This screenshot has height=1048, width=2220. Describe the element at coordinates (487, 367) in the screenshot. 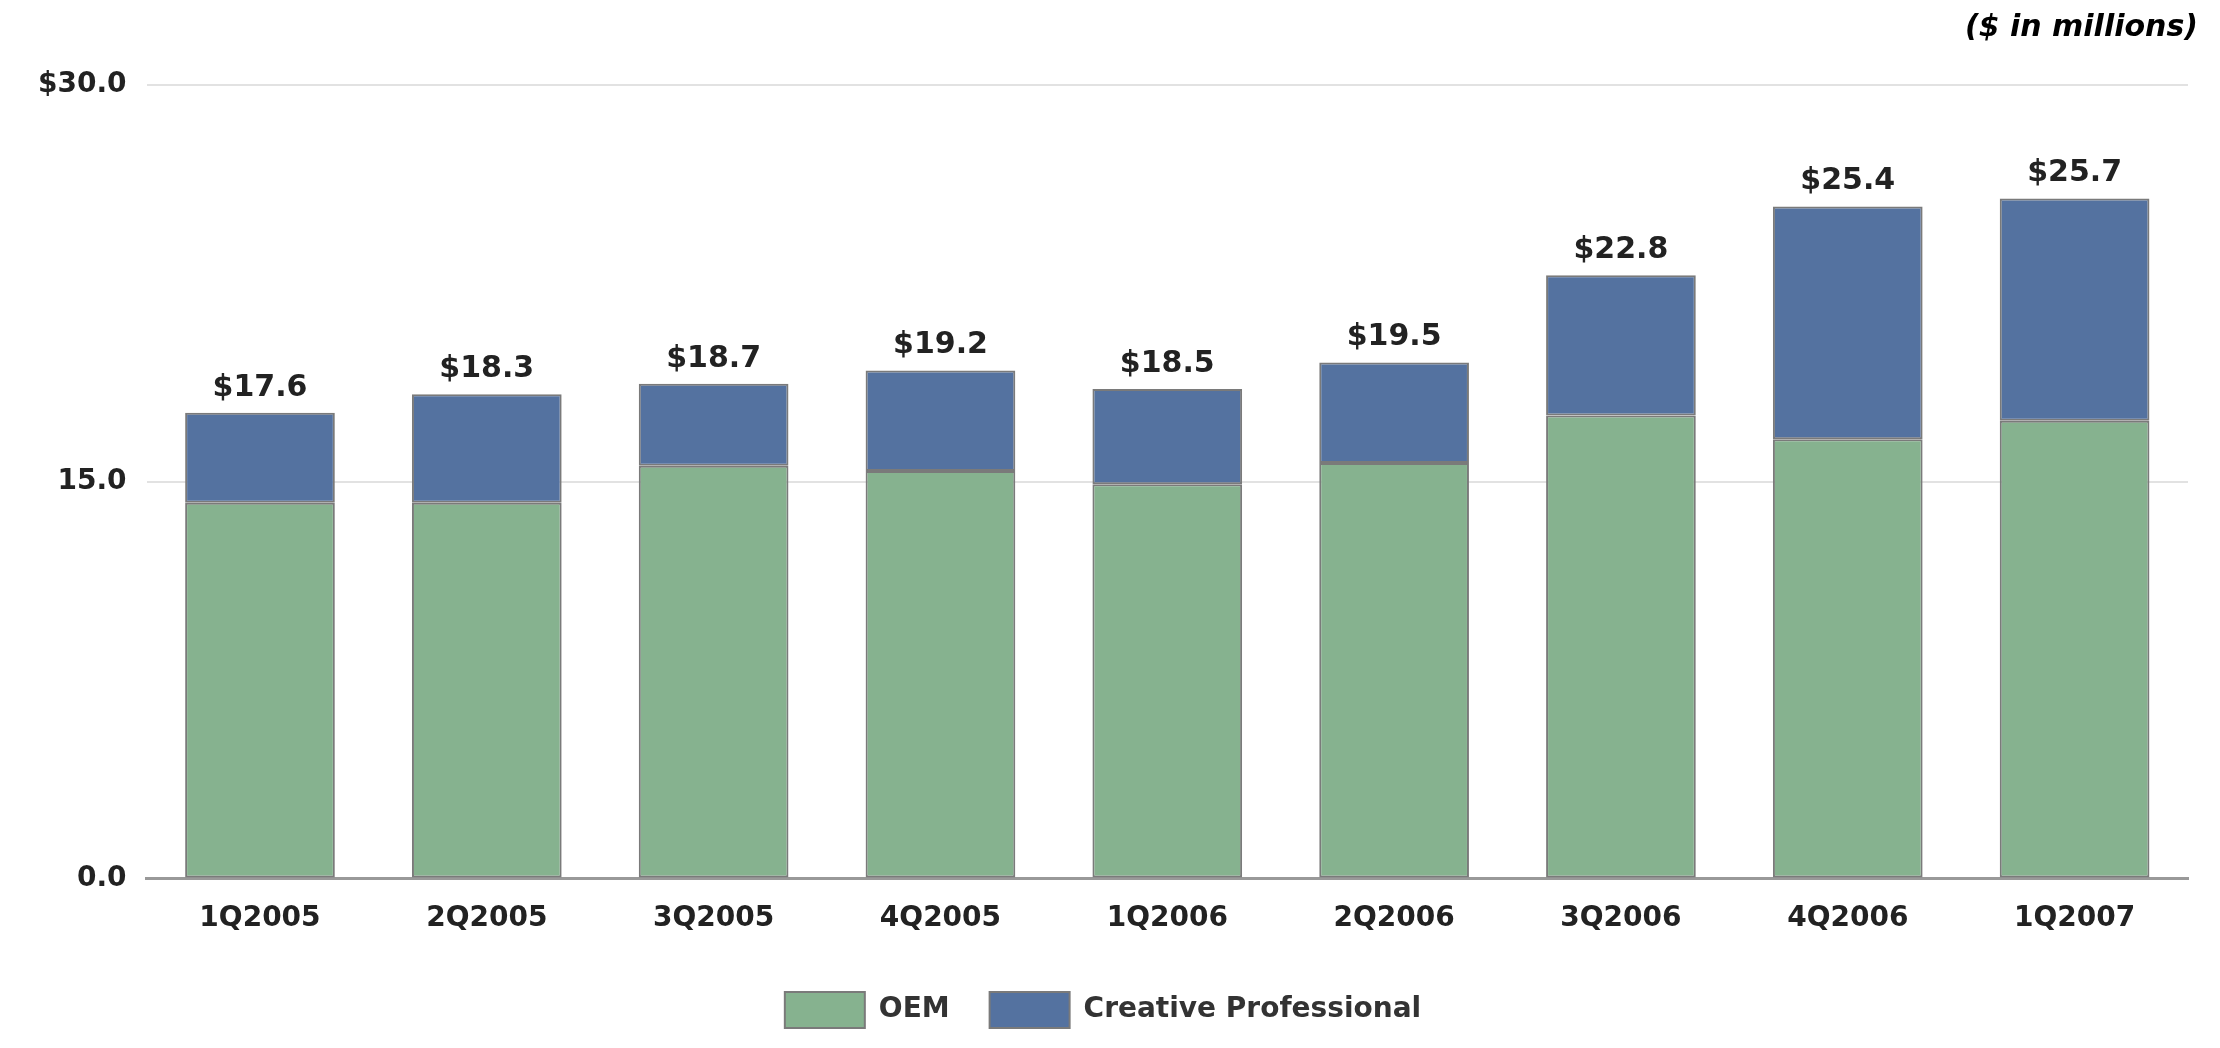

I see `total-label: $18.3` at that location.